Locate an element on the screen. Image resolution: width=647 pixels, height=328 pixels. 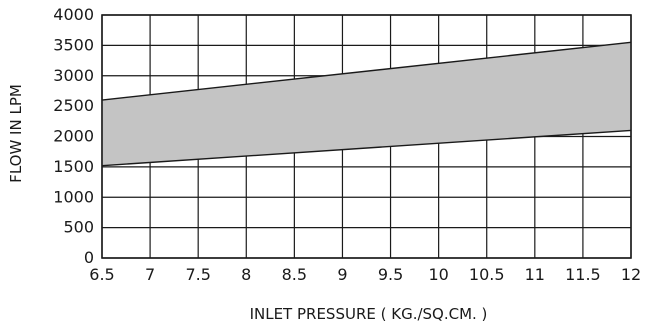
y-tick-labels: 0 500 1000 1500 2000 2500 3000 3500 4000 is located at coordinates (73, 136).